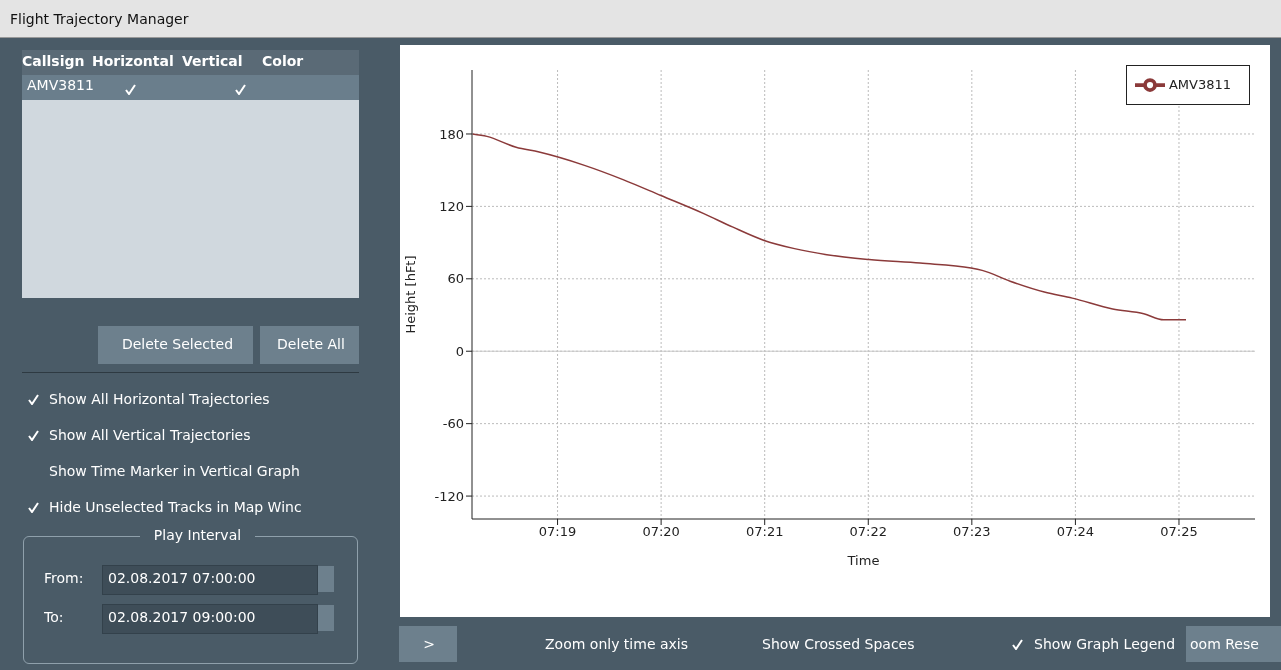  What do you see at coordinates (661, 532) in the screenshot?
I see `x-tick-label: 07:20` at bounding box center [661, 532].